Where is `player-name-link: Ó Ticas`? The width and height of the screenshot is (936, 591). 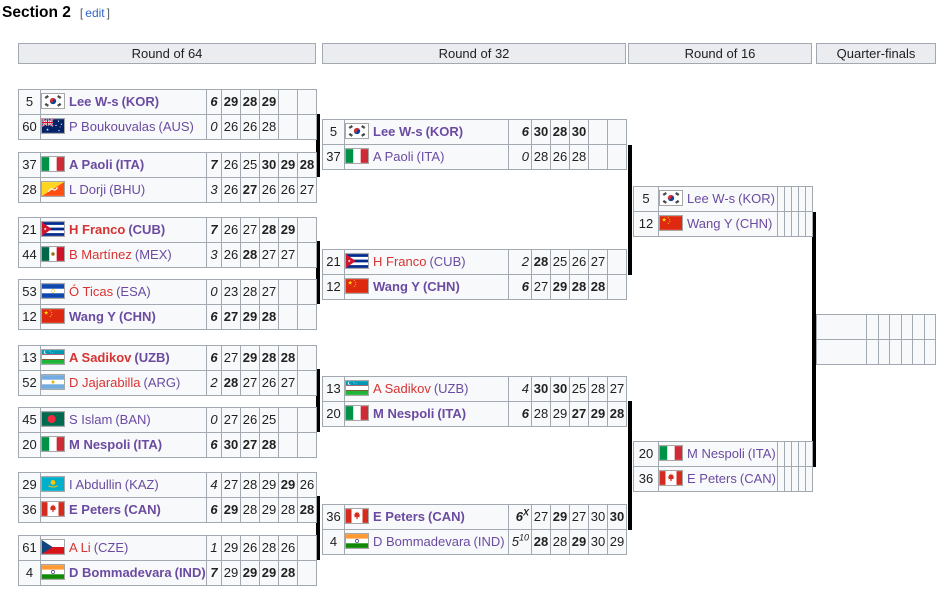
player-name-link: Ó Ticas is located at coordinates (91, 291).